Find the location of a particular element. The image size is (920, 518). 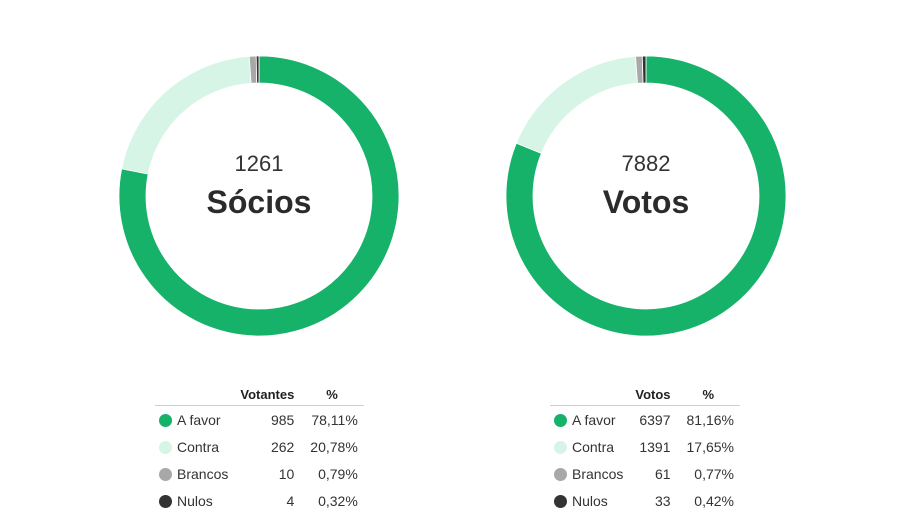

legend-count: 262 is located at coordinates (282, 446).